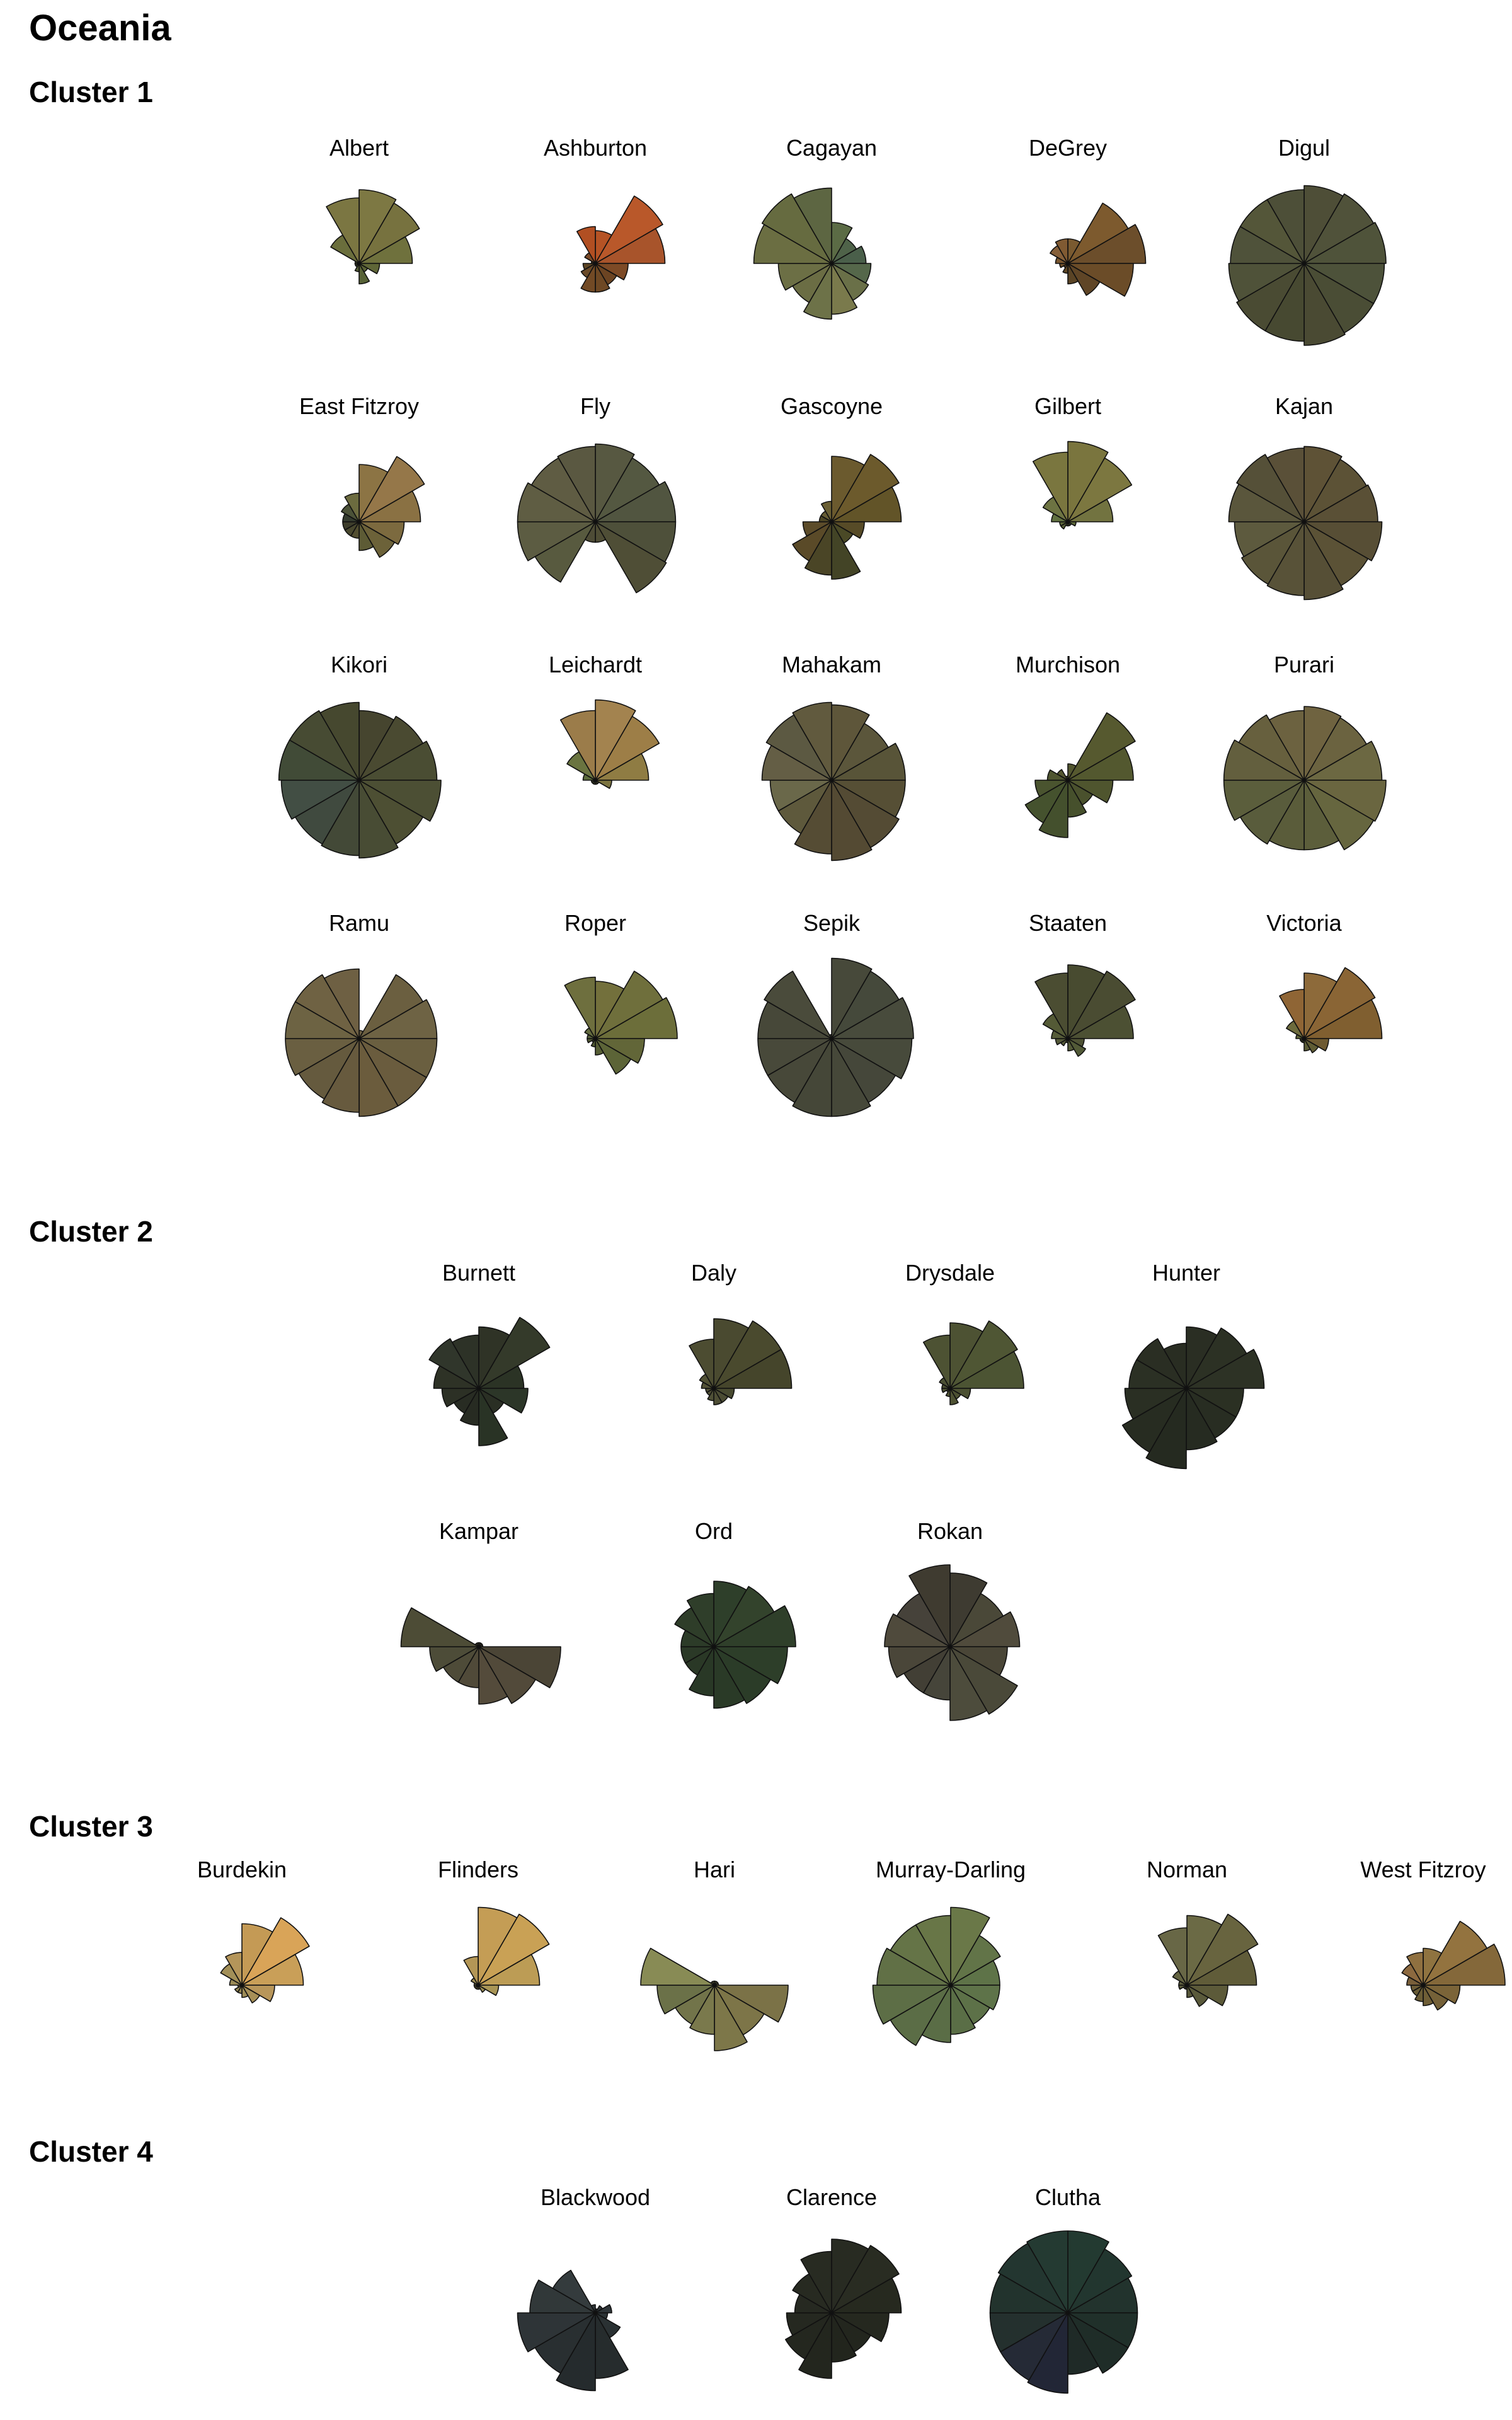 The height and width of the screenshot is (2420, 1512). I want to click on rose-chart-victoria: Victoria, so click(1304, 1013).